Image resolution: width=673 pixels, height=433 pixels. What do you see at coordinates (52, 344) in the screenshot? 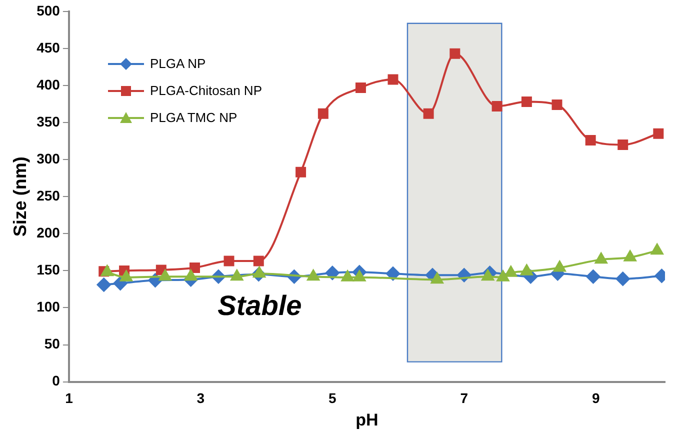
I see `y-tick-label: 50` at bounding box center [52, 344].